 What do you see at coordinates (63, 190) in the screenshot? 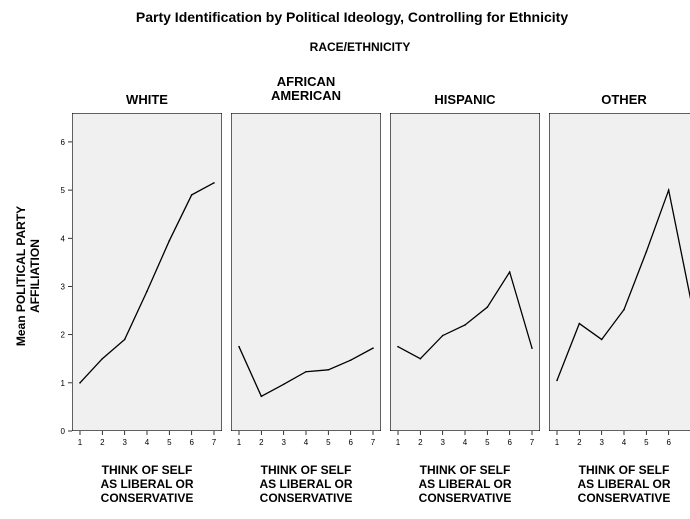
I see `y-tick-label: 5` at bounding box center [63, 190].